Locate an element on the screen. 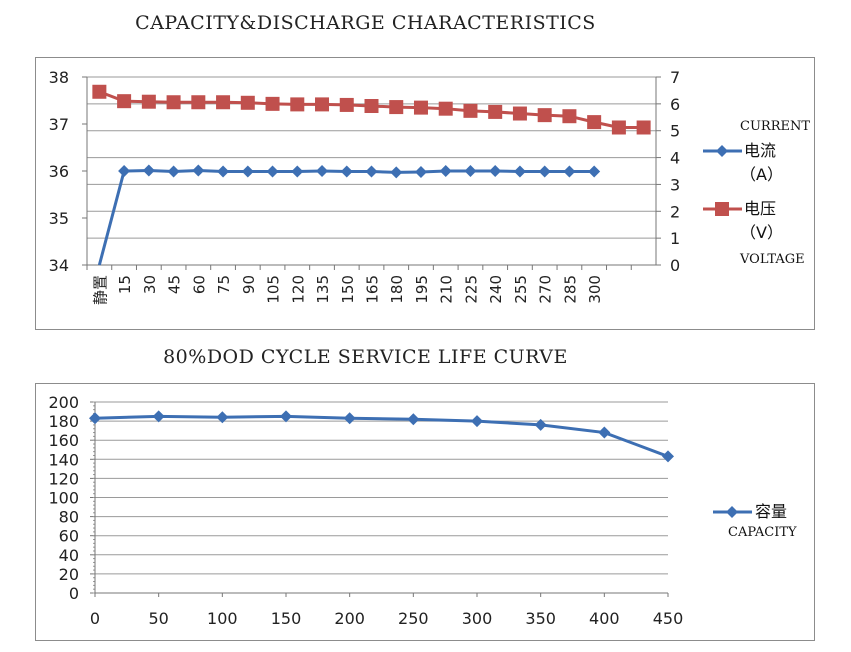 The image size is (851, 652). x-tick-label: 200 is located at coordinates (349, 618).